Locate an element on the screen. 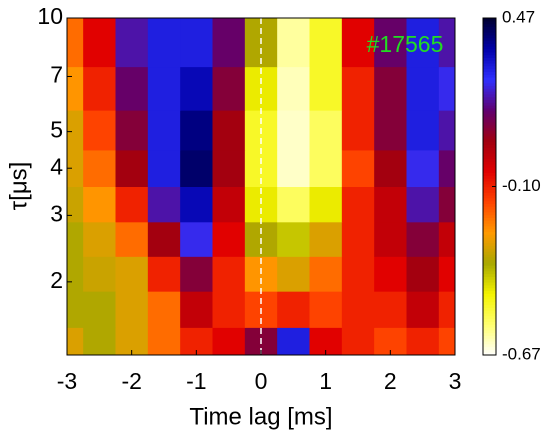  colorbar-tick-label: 0.47 is located at coordinates (518, 16).